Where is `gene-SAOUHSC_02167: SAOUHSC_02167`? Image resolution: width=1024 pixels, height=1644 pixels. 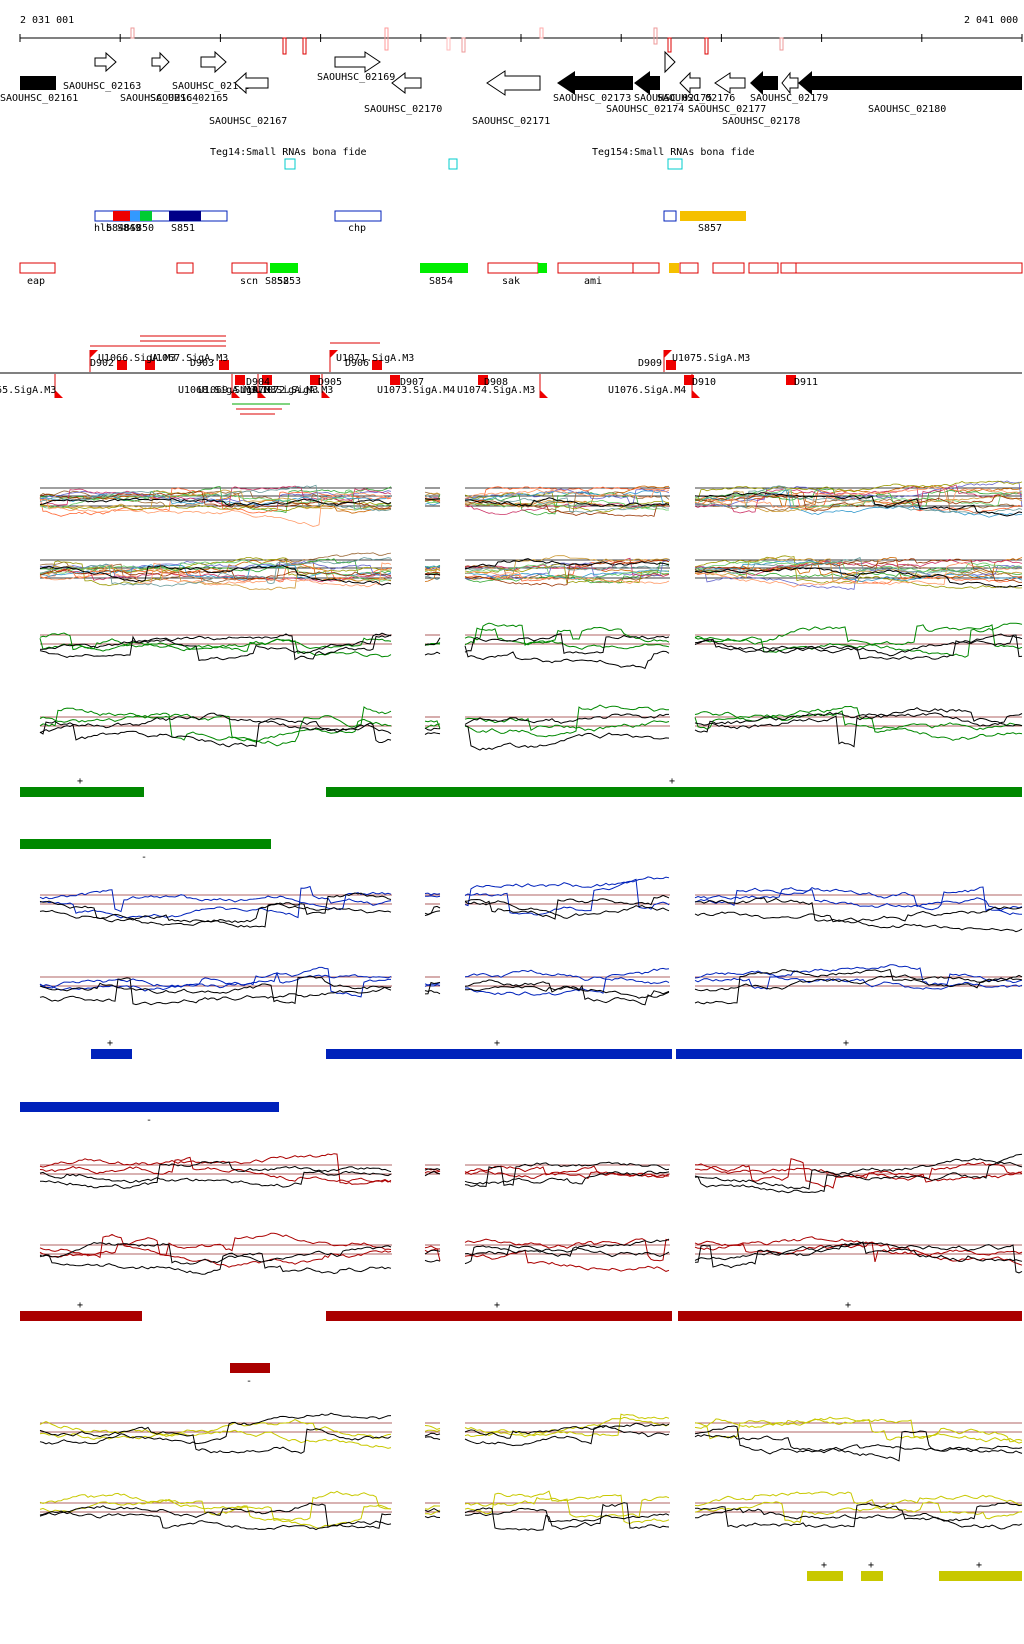
gene-SAOUHSC_02167: SAOUHSC_02167 is located at coordinates (248, 99).